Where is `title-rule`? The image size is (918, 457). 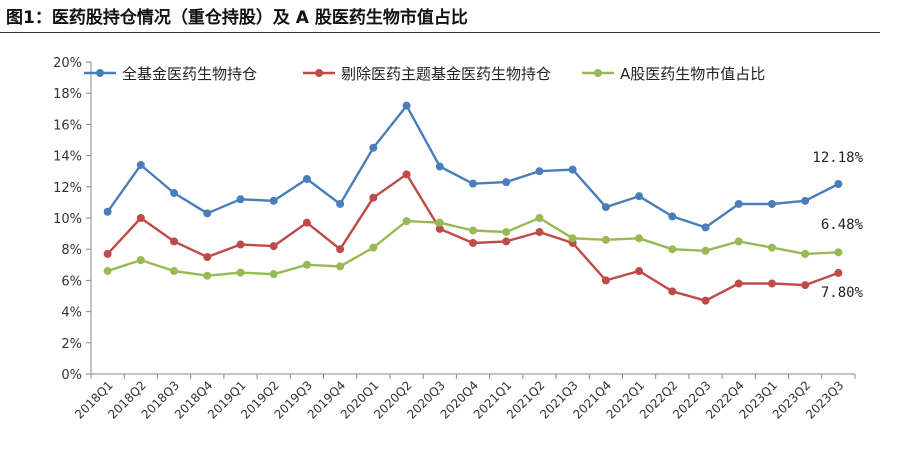 title-rule is located at coordinates (440, 32).